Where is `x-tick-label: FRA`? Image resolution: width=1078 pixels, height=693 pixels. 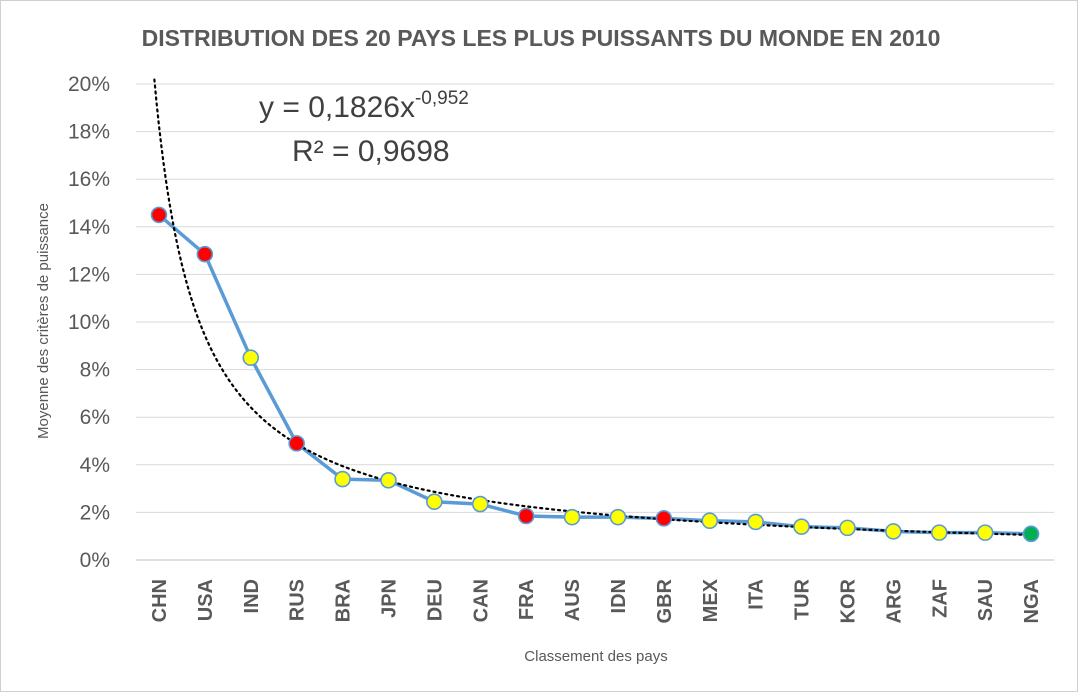
x-tick-label: FRA is located at coordinates (527, 599).